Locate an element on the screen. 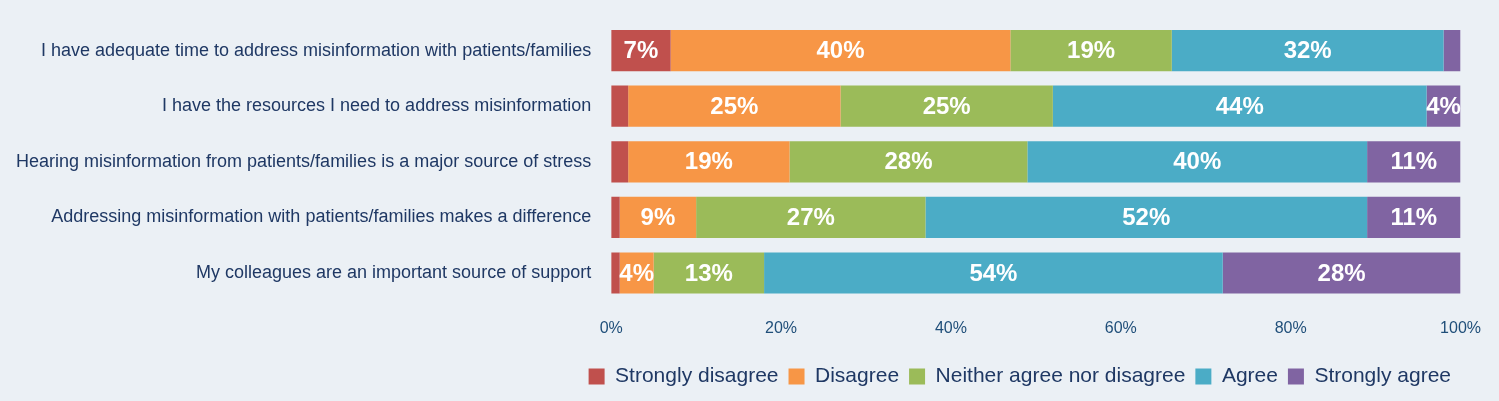  y-tick-label: Addressing misinformation with patients/families makes a difference is located at coordinates (321, 216).